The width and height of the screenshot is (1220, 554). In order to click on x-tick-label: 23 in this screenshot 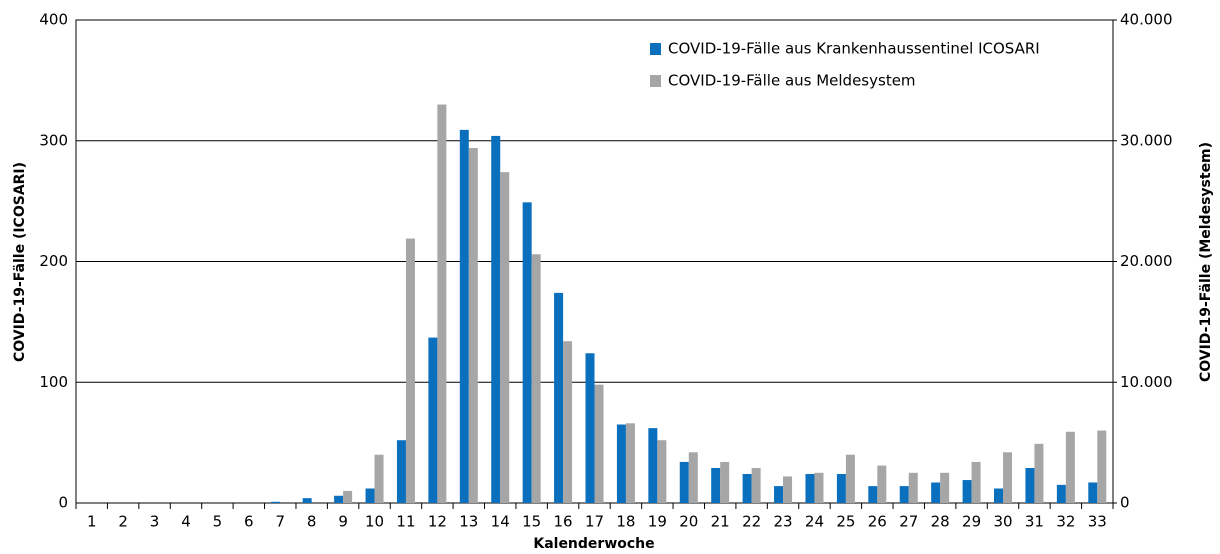, I will do `click(782, 522)`.